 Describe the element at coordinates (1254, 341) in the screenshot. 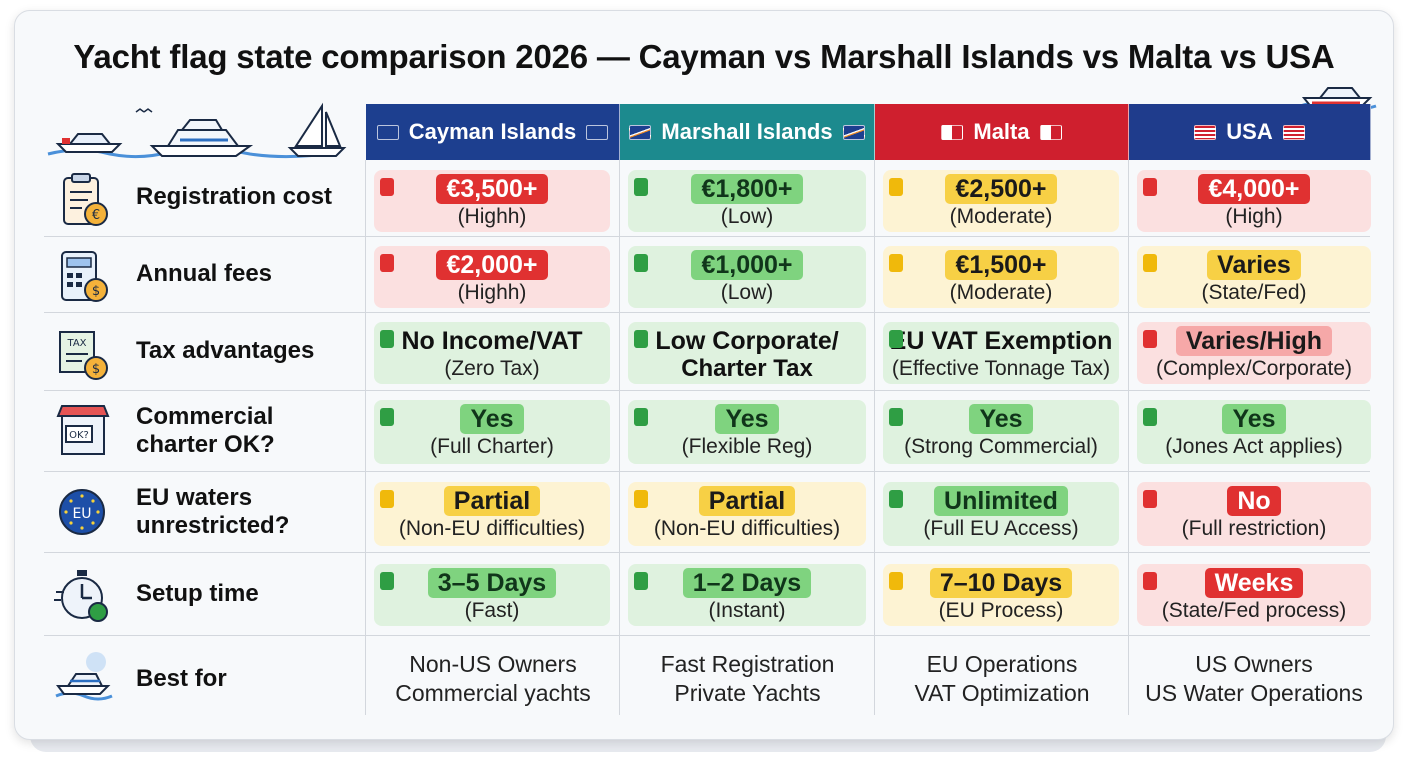

I see `cell-value: Varies/High` at that location.